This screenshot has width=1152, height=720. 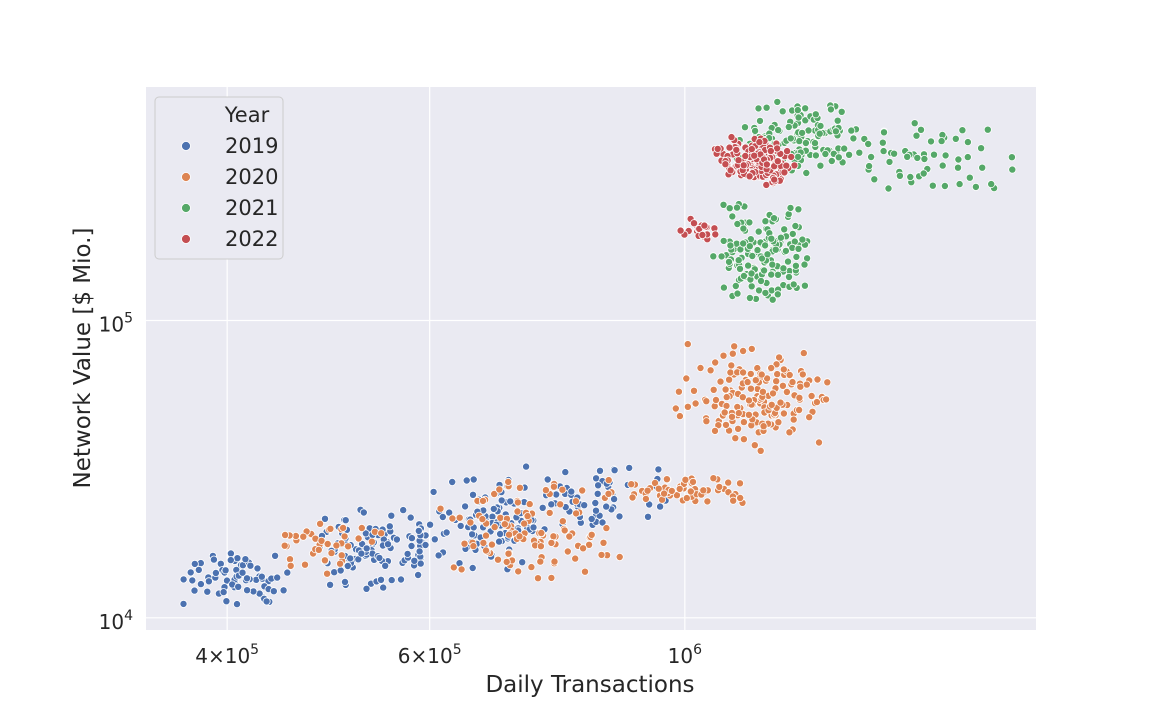 What do you see at coordinates (116, 621) in the screenshot?
I see `y-tick-label-0: 10⁴` at bounding box center [116, 621].